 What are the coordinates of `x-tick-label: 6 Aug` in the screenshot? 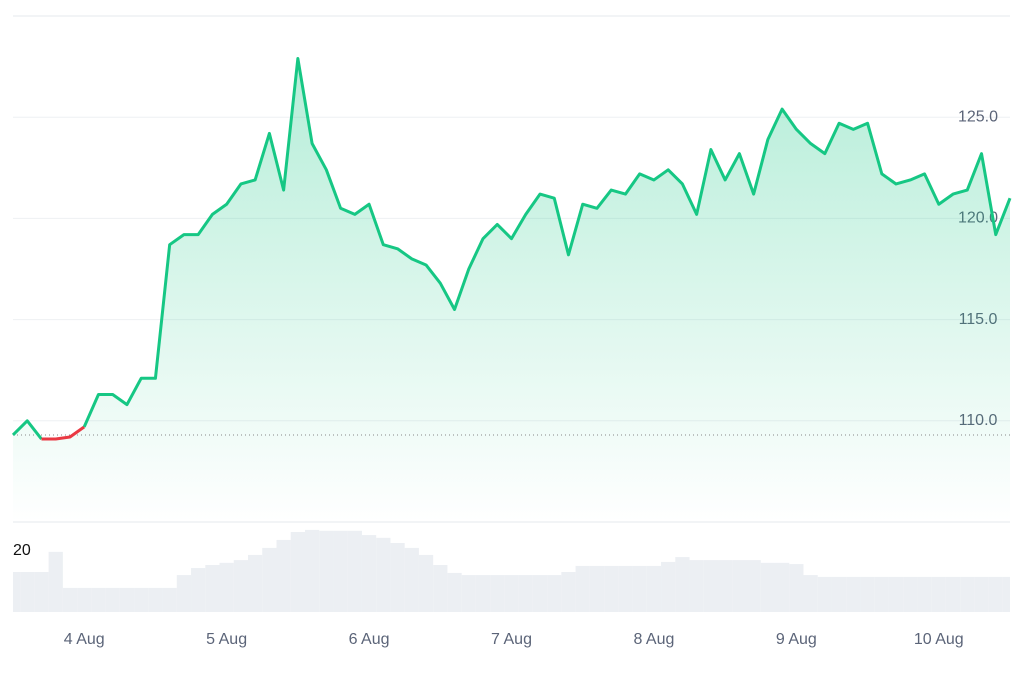 It's located at (369, 639).